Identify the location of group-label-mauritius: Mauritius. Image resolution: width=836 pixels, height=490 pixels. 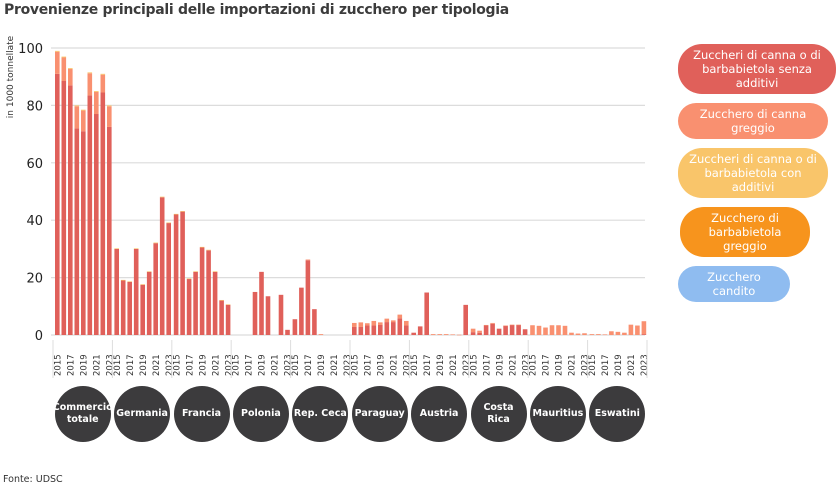
(557, 414).